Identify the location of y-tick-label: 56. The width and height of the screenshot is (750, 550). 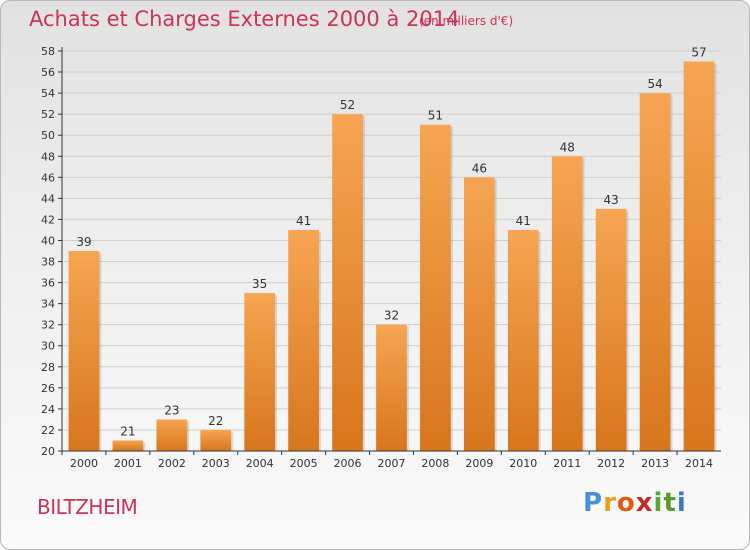
(48, 72).